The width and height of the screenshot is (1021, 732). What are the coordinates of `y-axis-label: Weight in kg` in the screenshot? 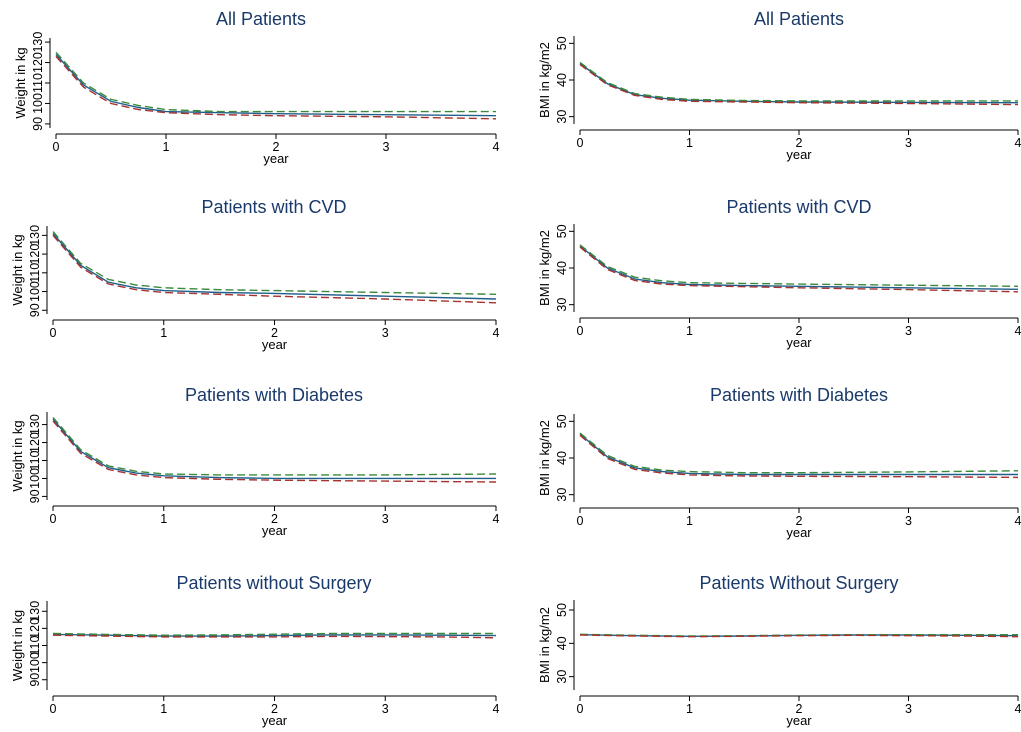 It's located at (17, 645).